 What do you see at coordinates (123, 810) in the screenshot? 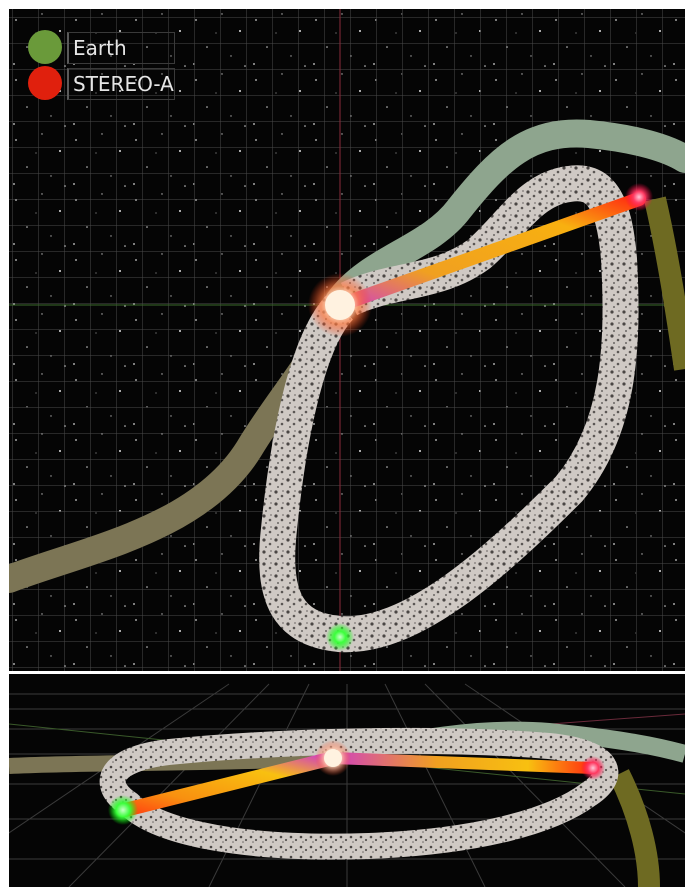
I see `earth-marker-perspective` at bounding box center [123, 810].